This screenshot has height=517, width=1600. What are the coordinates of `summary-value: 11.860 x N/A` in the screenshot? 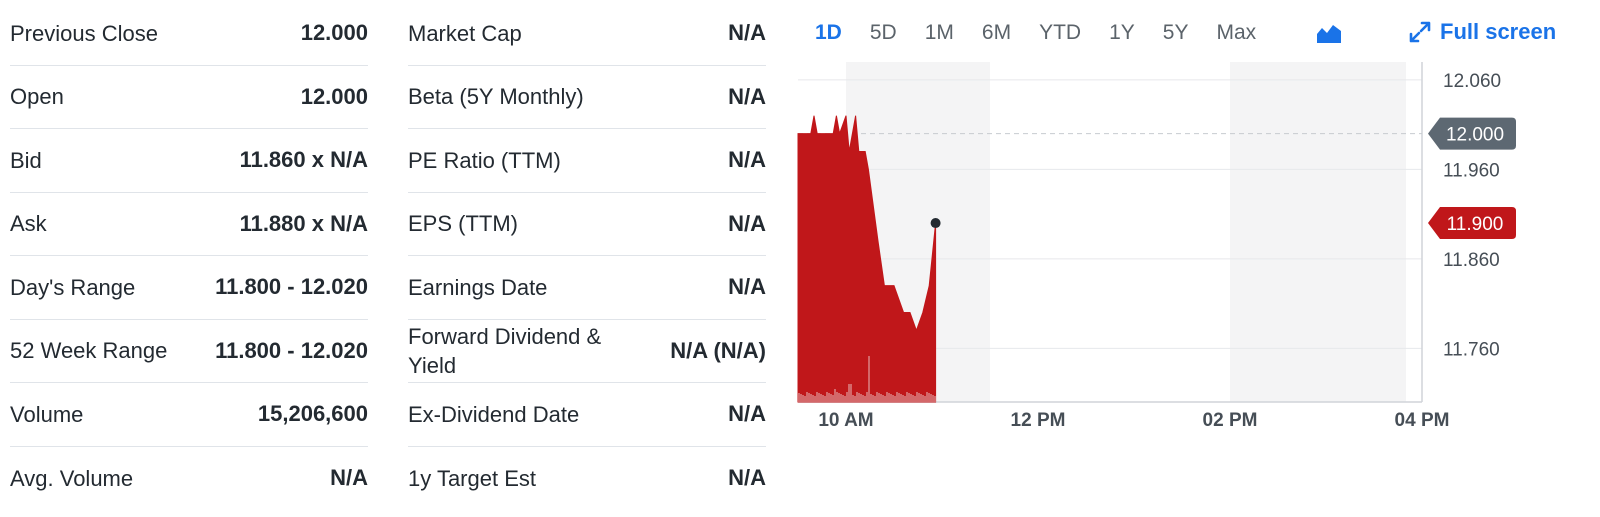 It's located at (303, 160).